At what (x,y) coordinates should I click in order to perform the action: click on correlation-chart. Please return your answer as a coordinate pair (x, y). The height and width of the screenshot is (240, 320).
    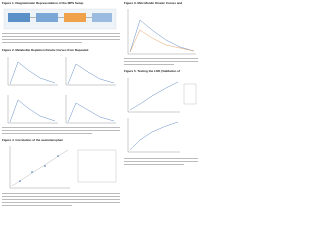
    Looking at the image, I should click on (63, 167).